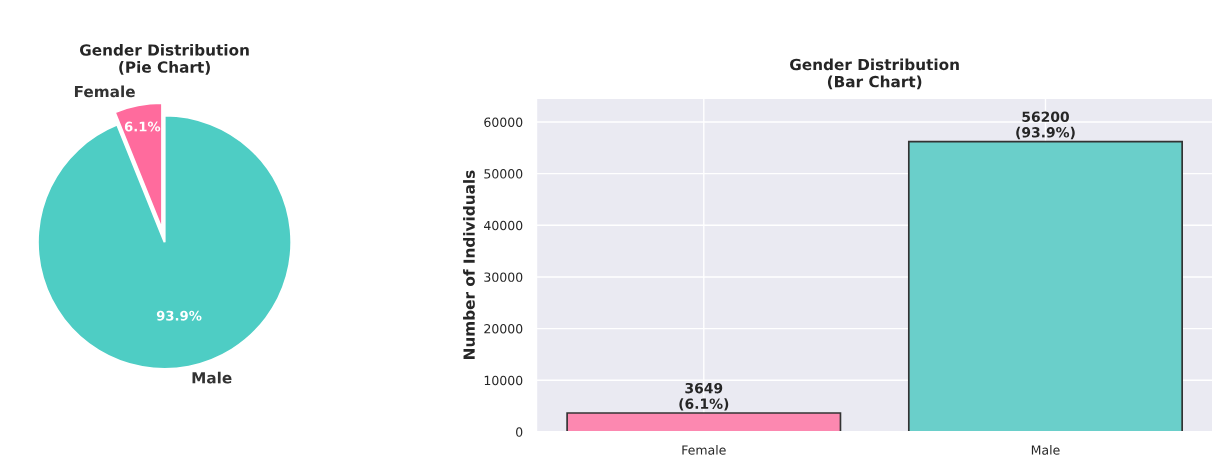 This screenshot has width=1219, height=457. What do you see at coordinates (704, 396) in the screenshot?
I see `data-label: 3649 (6.1%)` at bounding box center [704, 396].